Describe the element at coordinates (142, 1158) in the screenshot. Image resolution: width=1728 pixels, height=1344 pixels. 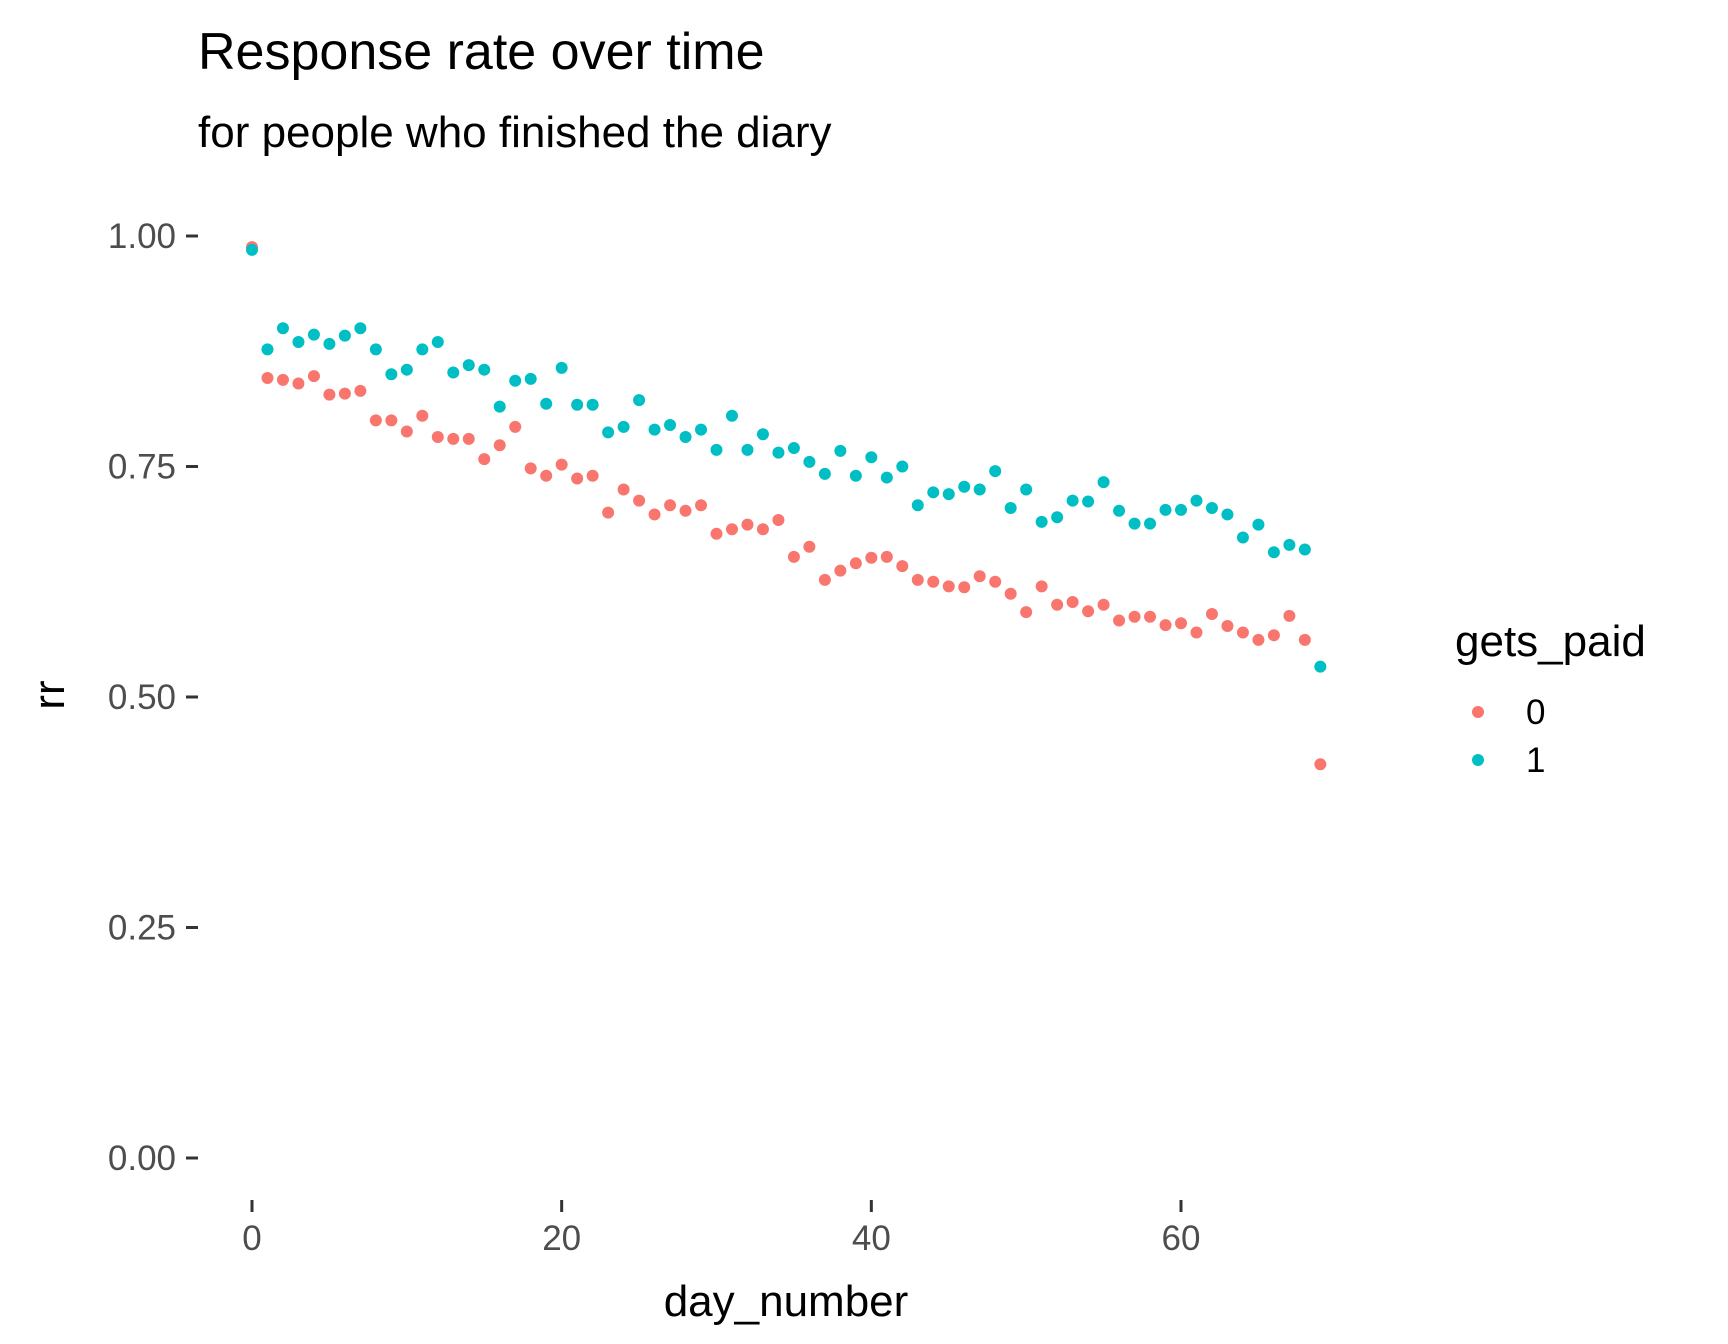
I see `y-tick-label: 0.00` at that location.